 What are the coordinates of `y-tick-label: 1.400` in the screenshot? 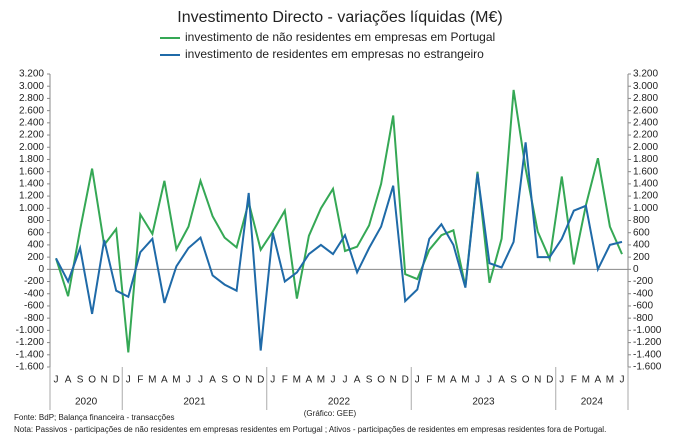 It's located at (31, 184).